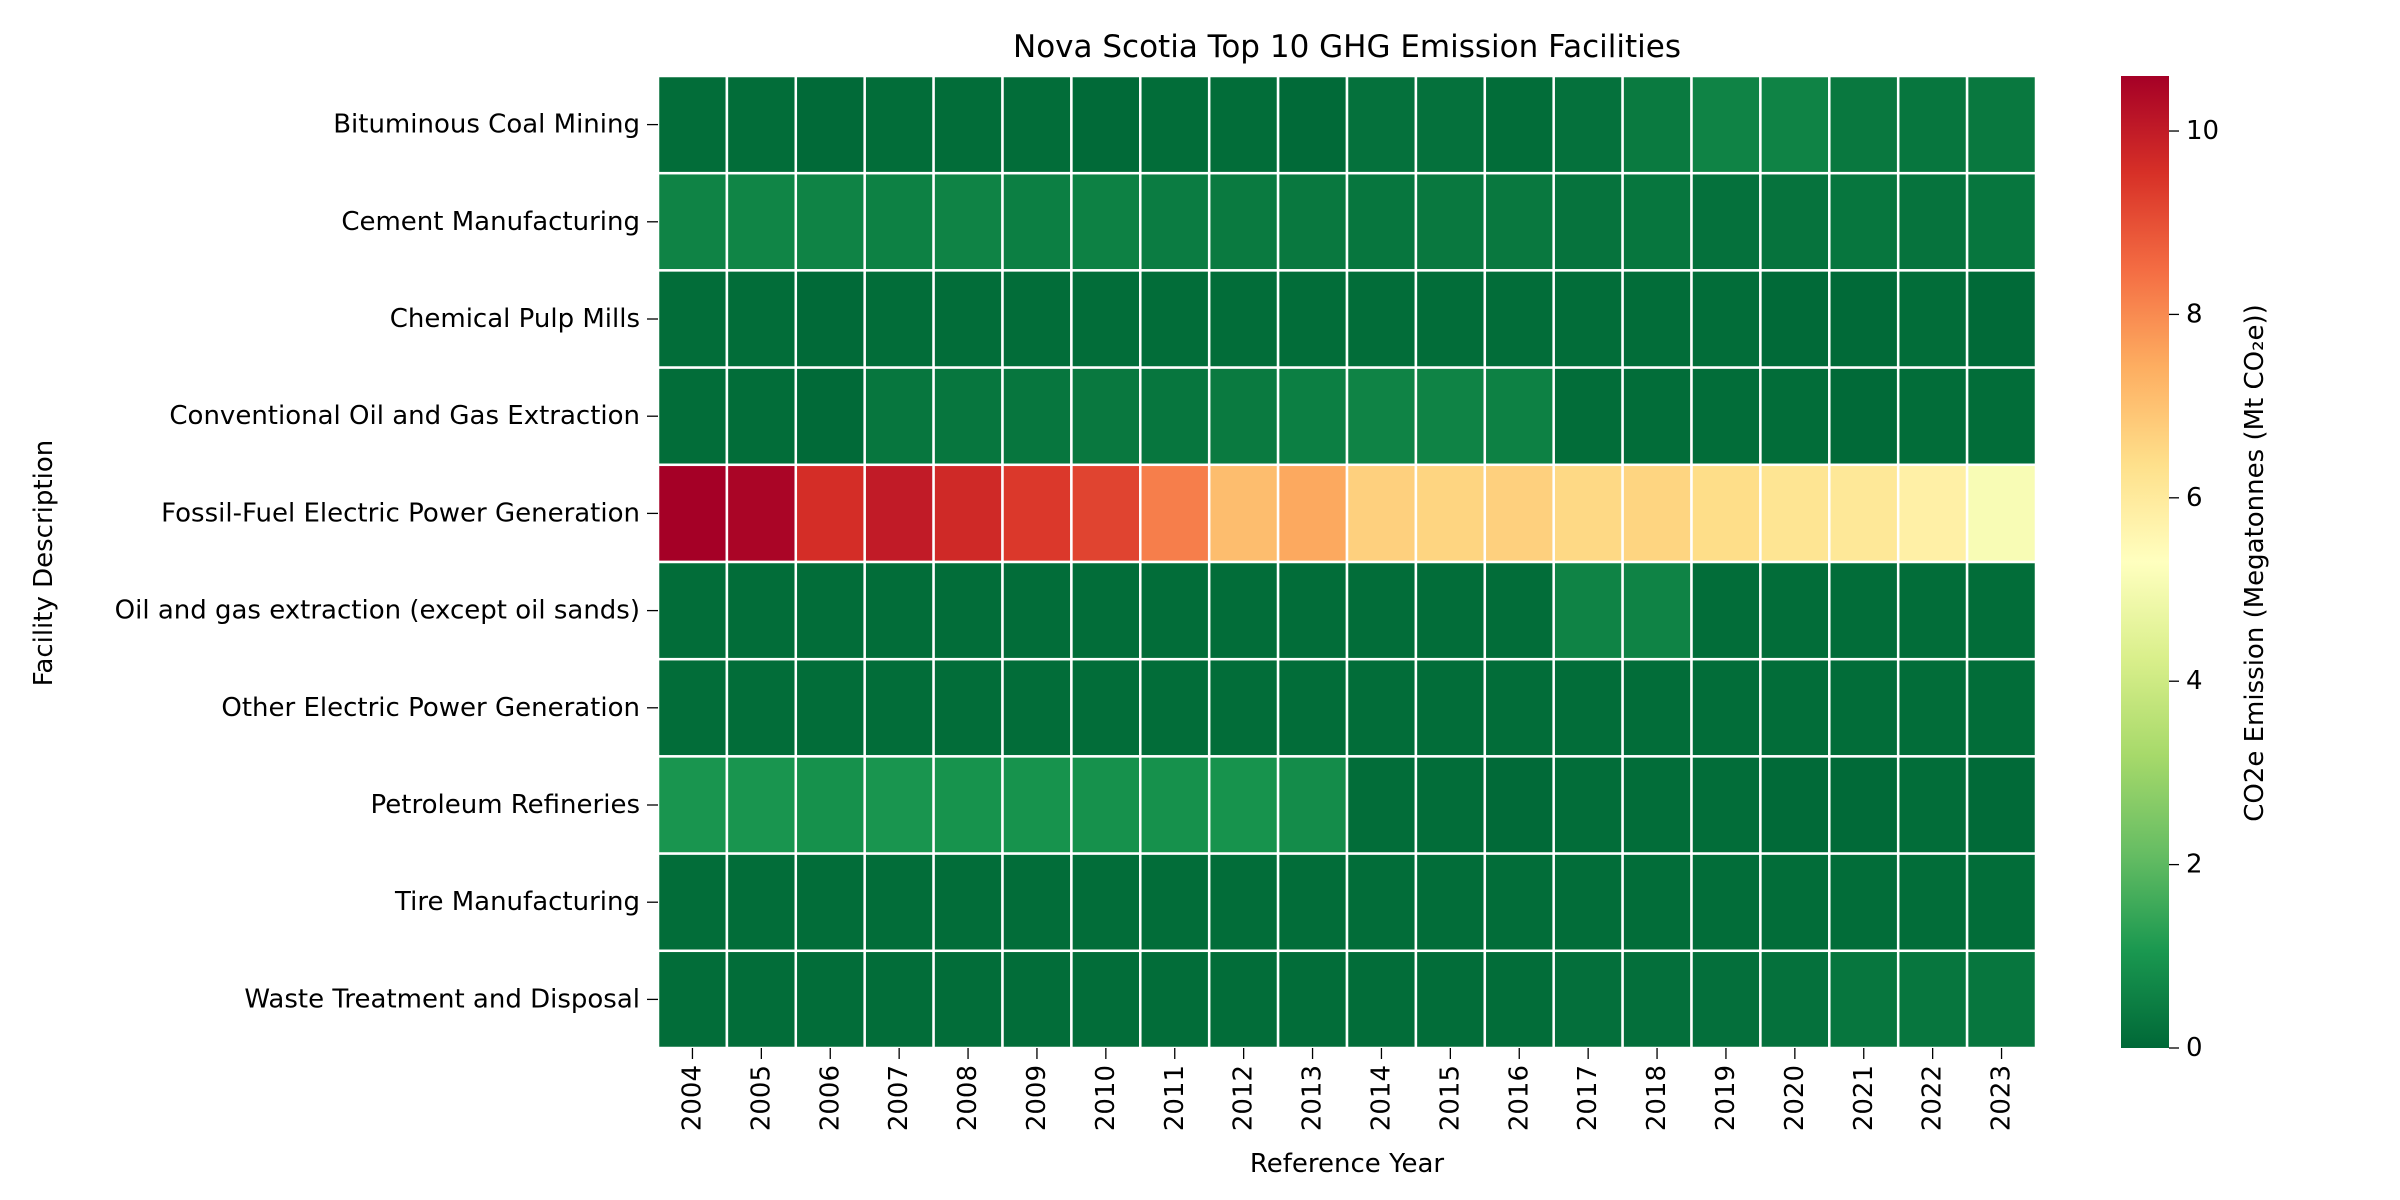 This screenshot has width=2400, height=1200. Describe the element at coordinates (899, 1098) in the screenshot. I see `x-tick-label: 2007` at that location.